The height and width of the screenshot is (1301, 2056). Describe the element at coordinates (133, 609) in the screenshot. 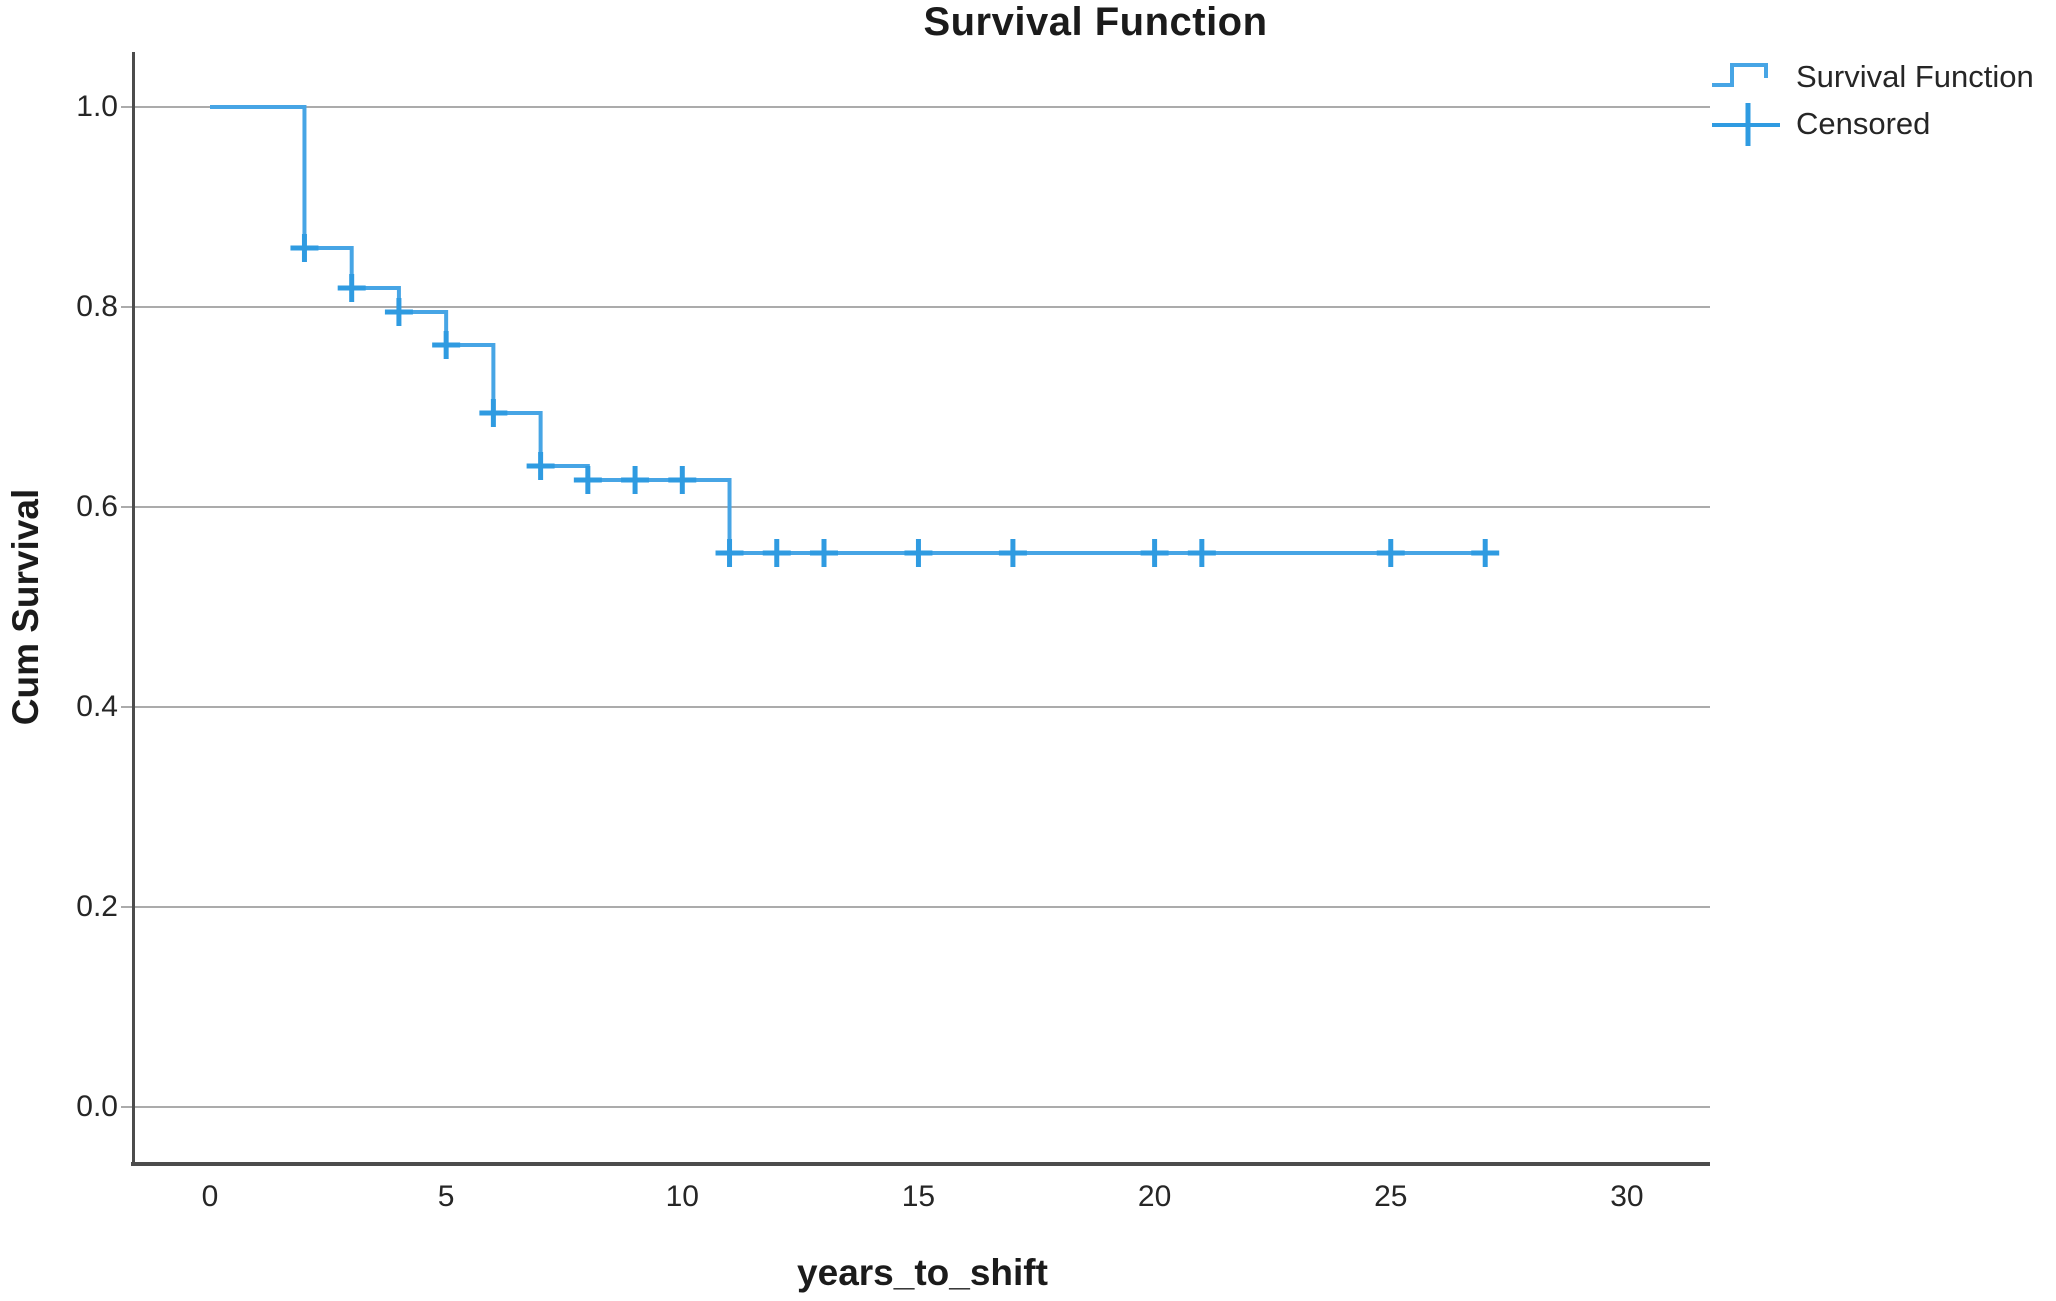

I see `y-axis-line` at that location.